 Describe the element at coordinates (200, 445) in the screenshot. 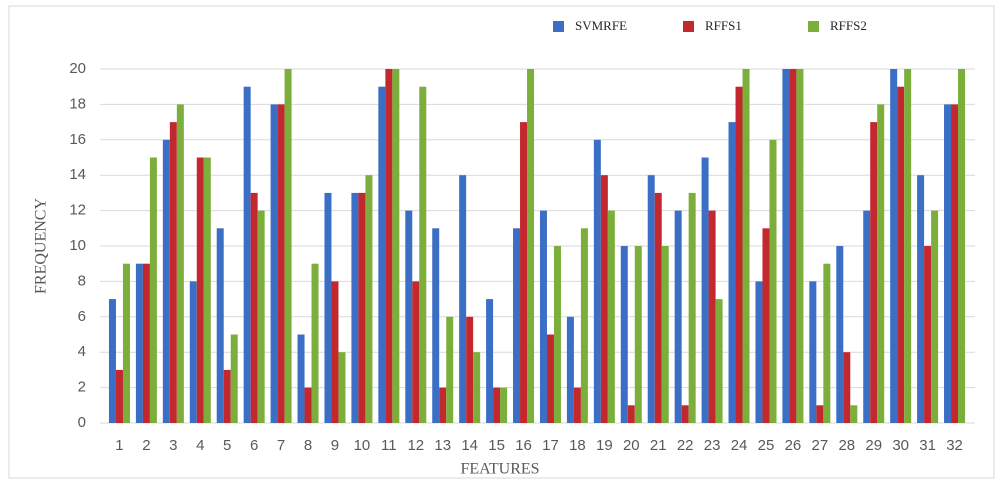

I see `x-tick-label: 4` at that location.